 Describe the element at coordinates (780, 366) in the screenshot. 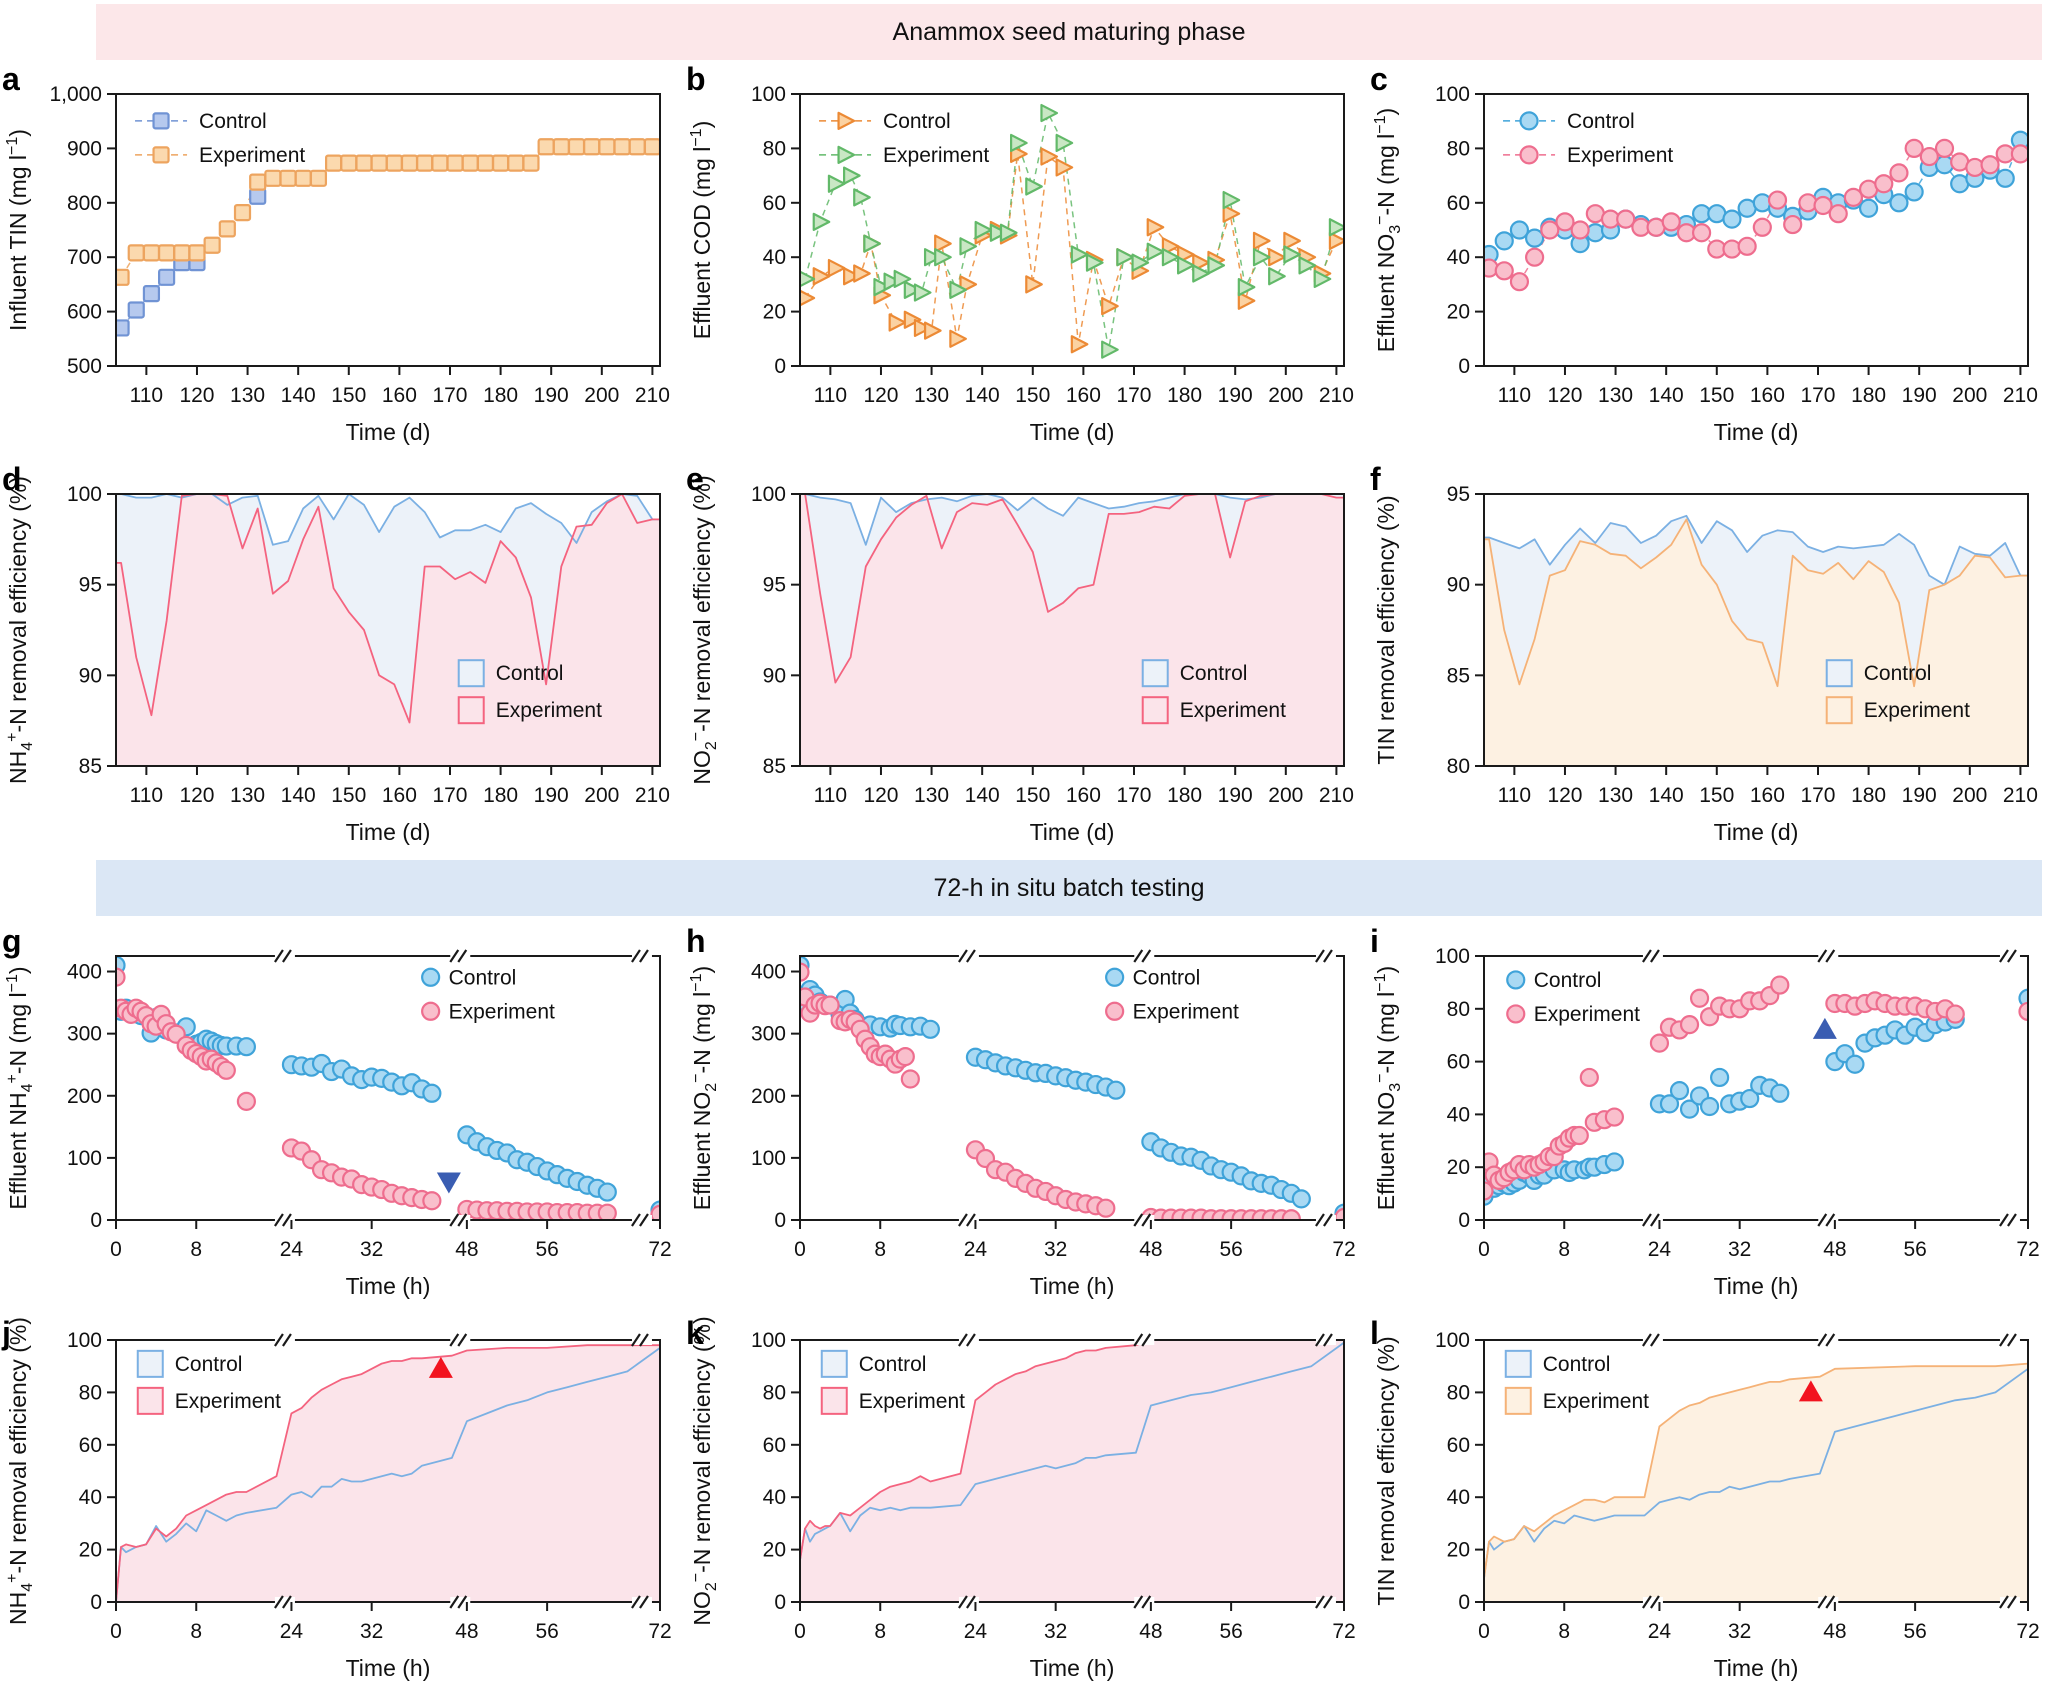

I see `y-tick-label: 0` at that location.